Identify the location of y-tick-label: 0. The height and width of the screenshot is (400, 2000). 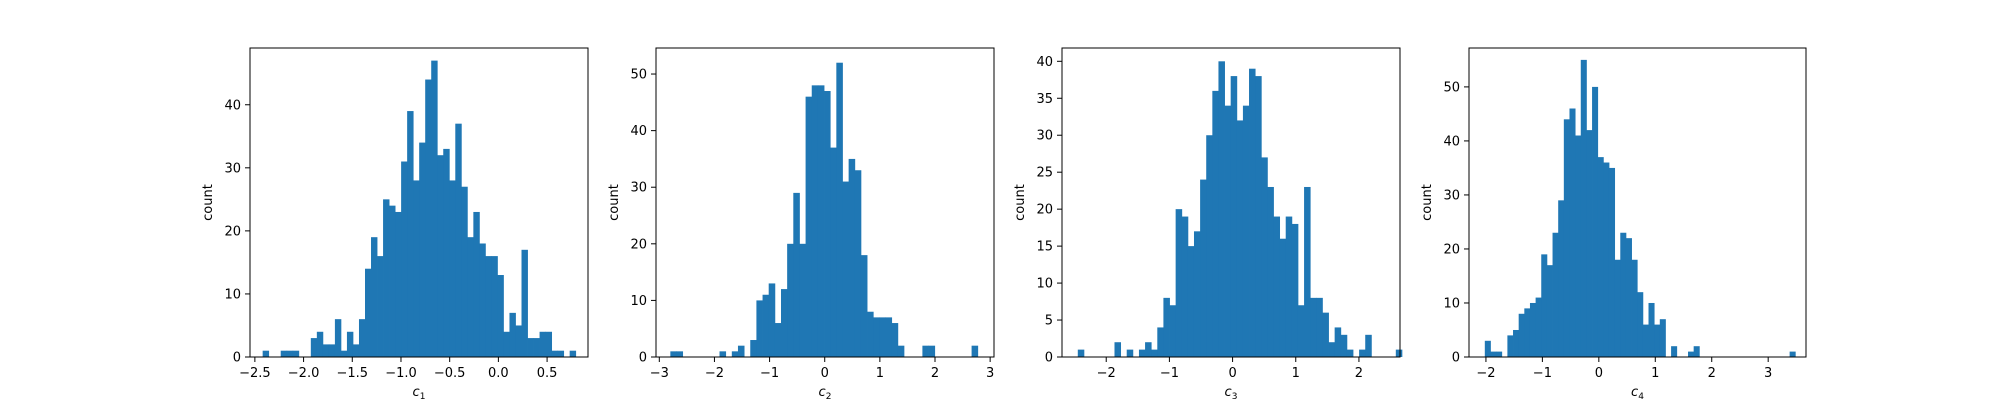
(237, 358).